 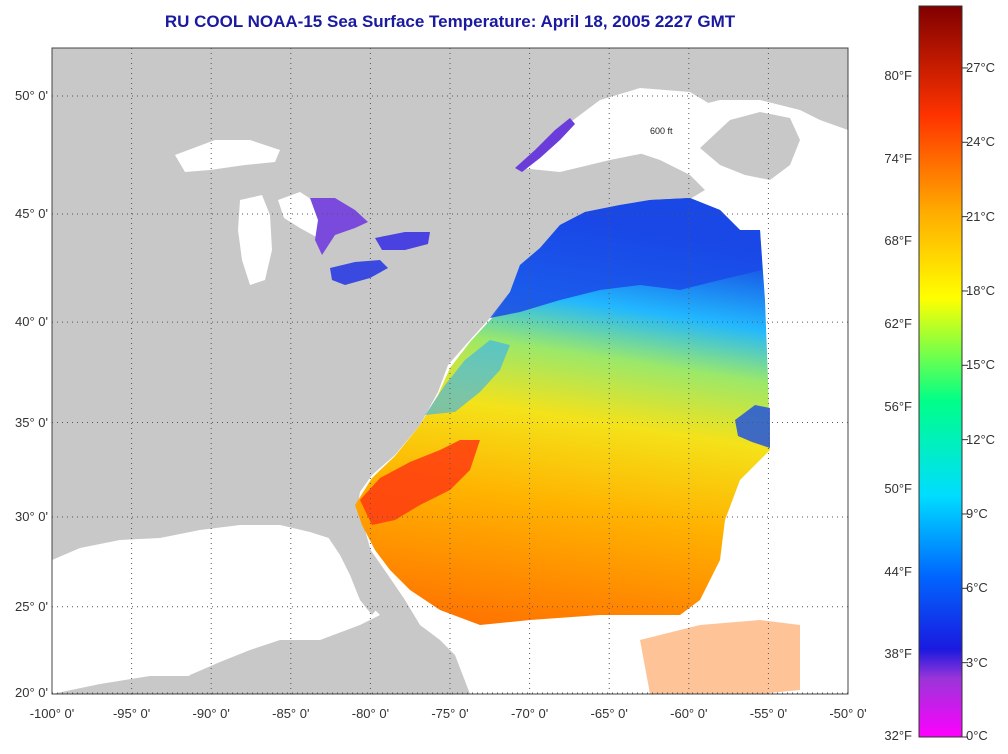 What do you see at coordinates (420, 482) in the screenshot?
I see `gulf-stream-core` at bounding box center [420, 482].